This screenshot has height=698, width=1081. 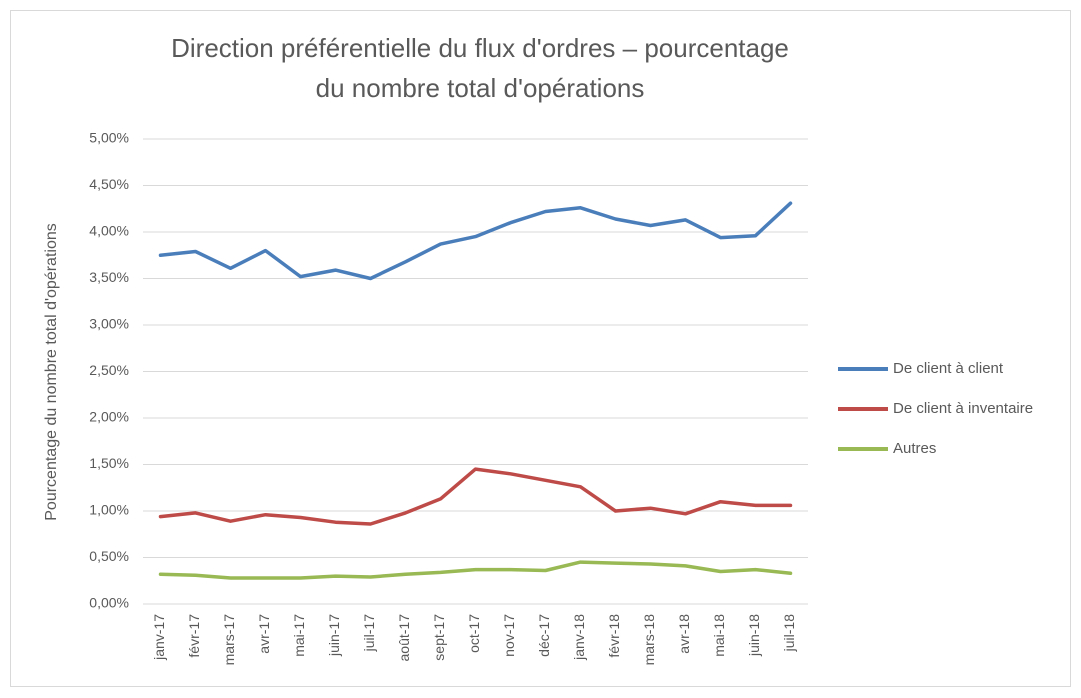 I want to click on legend-label: De client à client, so click(x=948, y=368).